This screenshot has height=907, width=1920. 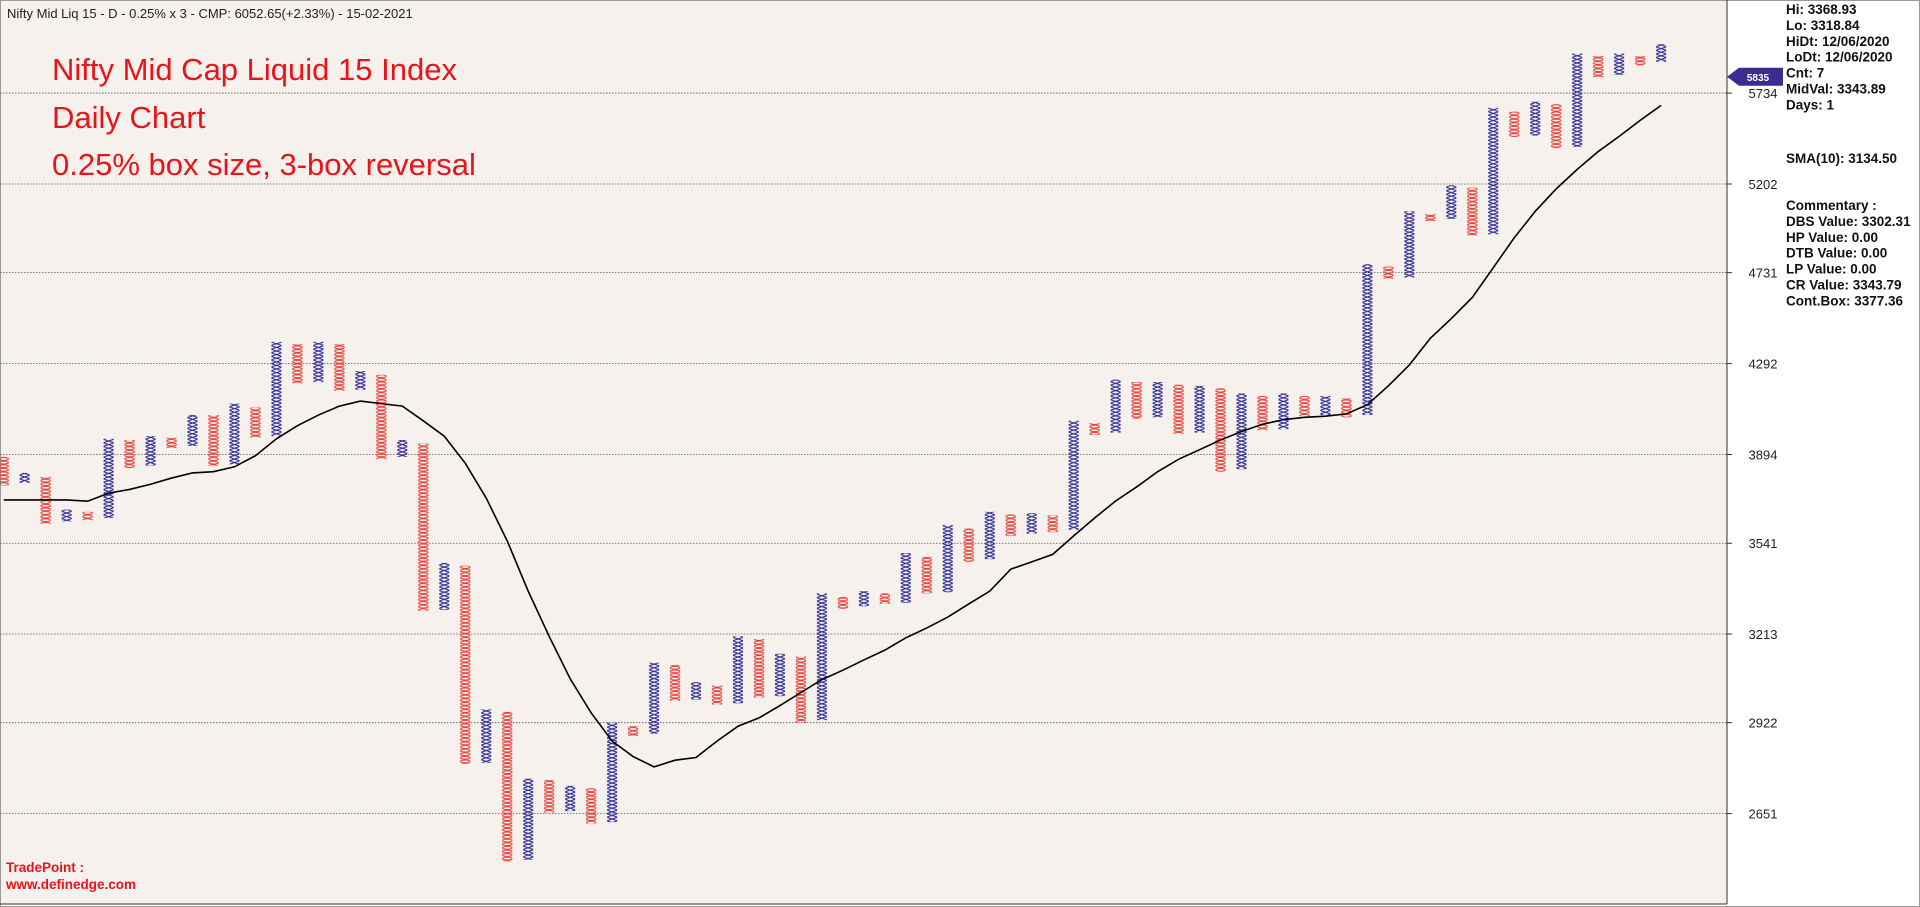 What do you see at coordinates (1821, 9) in the screenshot?
I see `info-line: Hi: 3368.93` at bounding box center [1821, 9].